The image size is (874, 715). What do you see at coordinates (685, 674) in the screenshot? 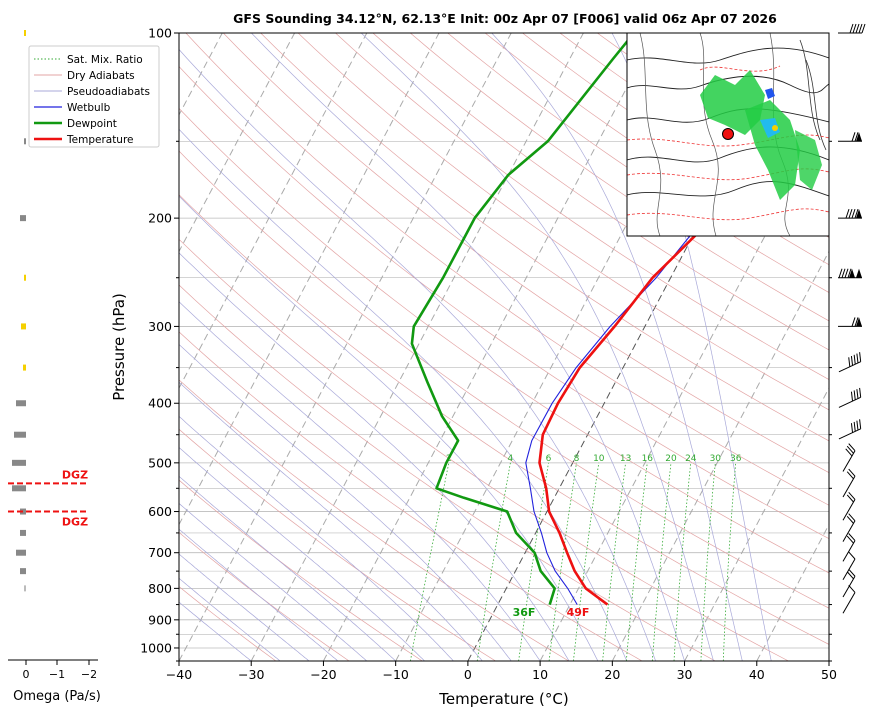
I see `x-tick-label: 30` at bounding box center [685, 674].